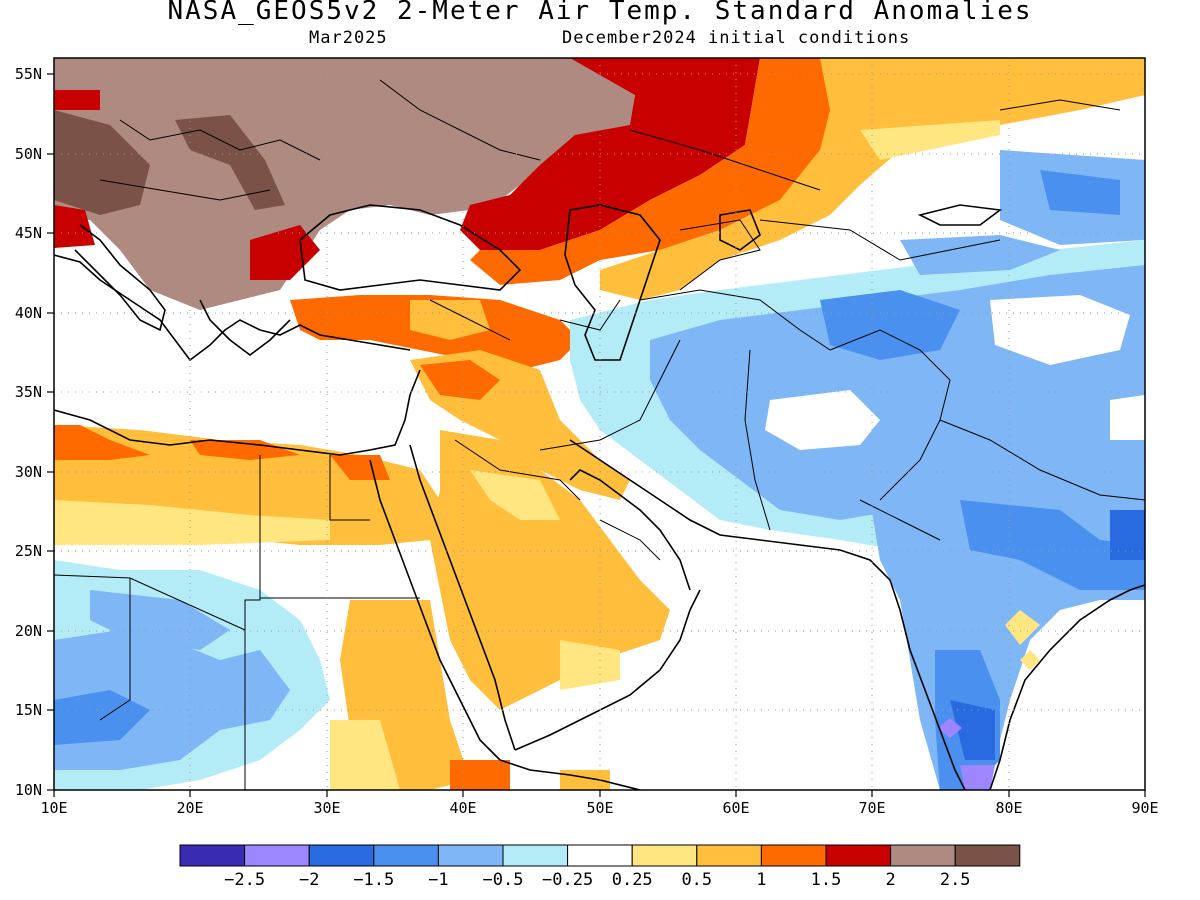  What do you see at coordinates (373, 880) in the screenshot?
I see `colorbar-label: −1.5` at bounding box center [373, 880].